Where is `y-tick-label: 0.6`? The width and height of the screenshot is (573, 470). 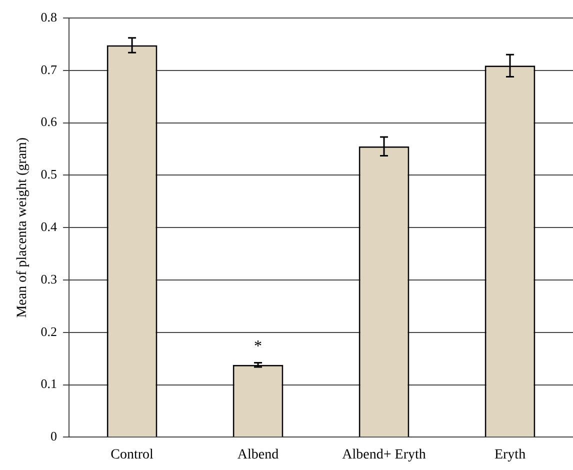
y-tick-label: 0.6 is located at coordinates (49, 122).